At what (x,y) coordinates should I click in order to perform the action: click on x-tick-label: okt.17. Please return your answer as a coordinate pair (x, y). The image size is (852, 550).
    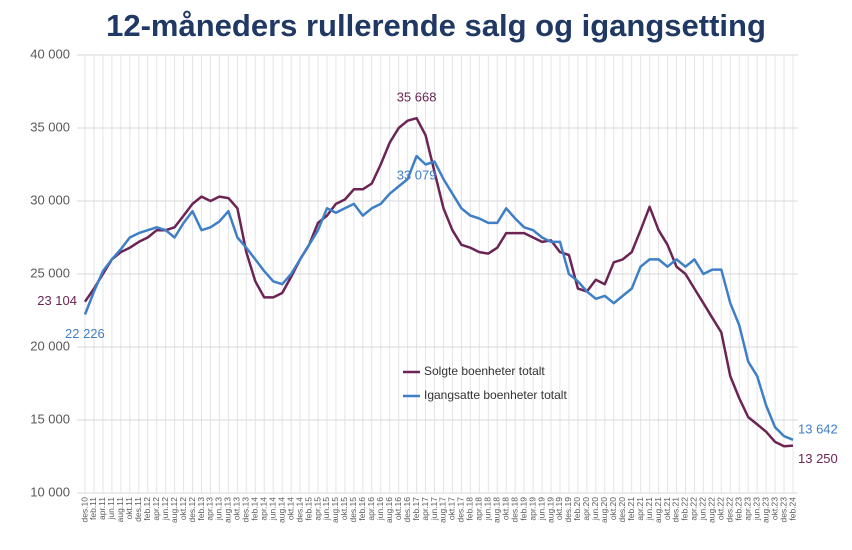
    Looking at the image, I should click on (452, 508).